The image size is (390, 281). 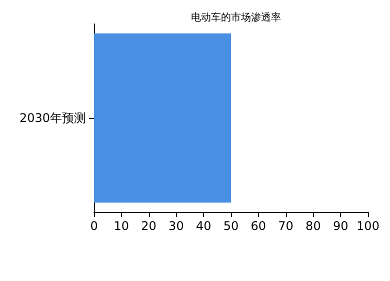 What do you see at coordinates (340, 226) in the screenshot?
I see `x-tick-label: 90` at bounding box center [340, 226].